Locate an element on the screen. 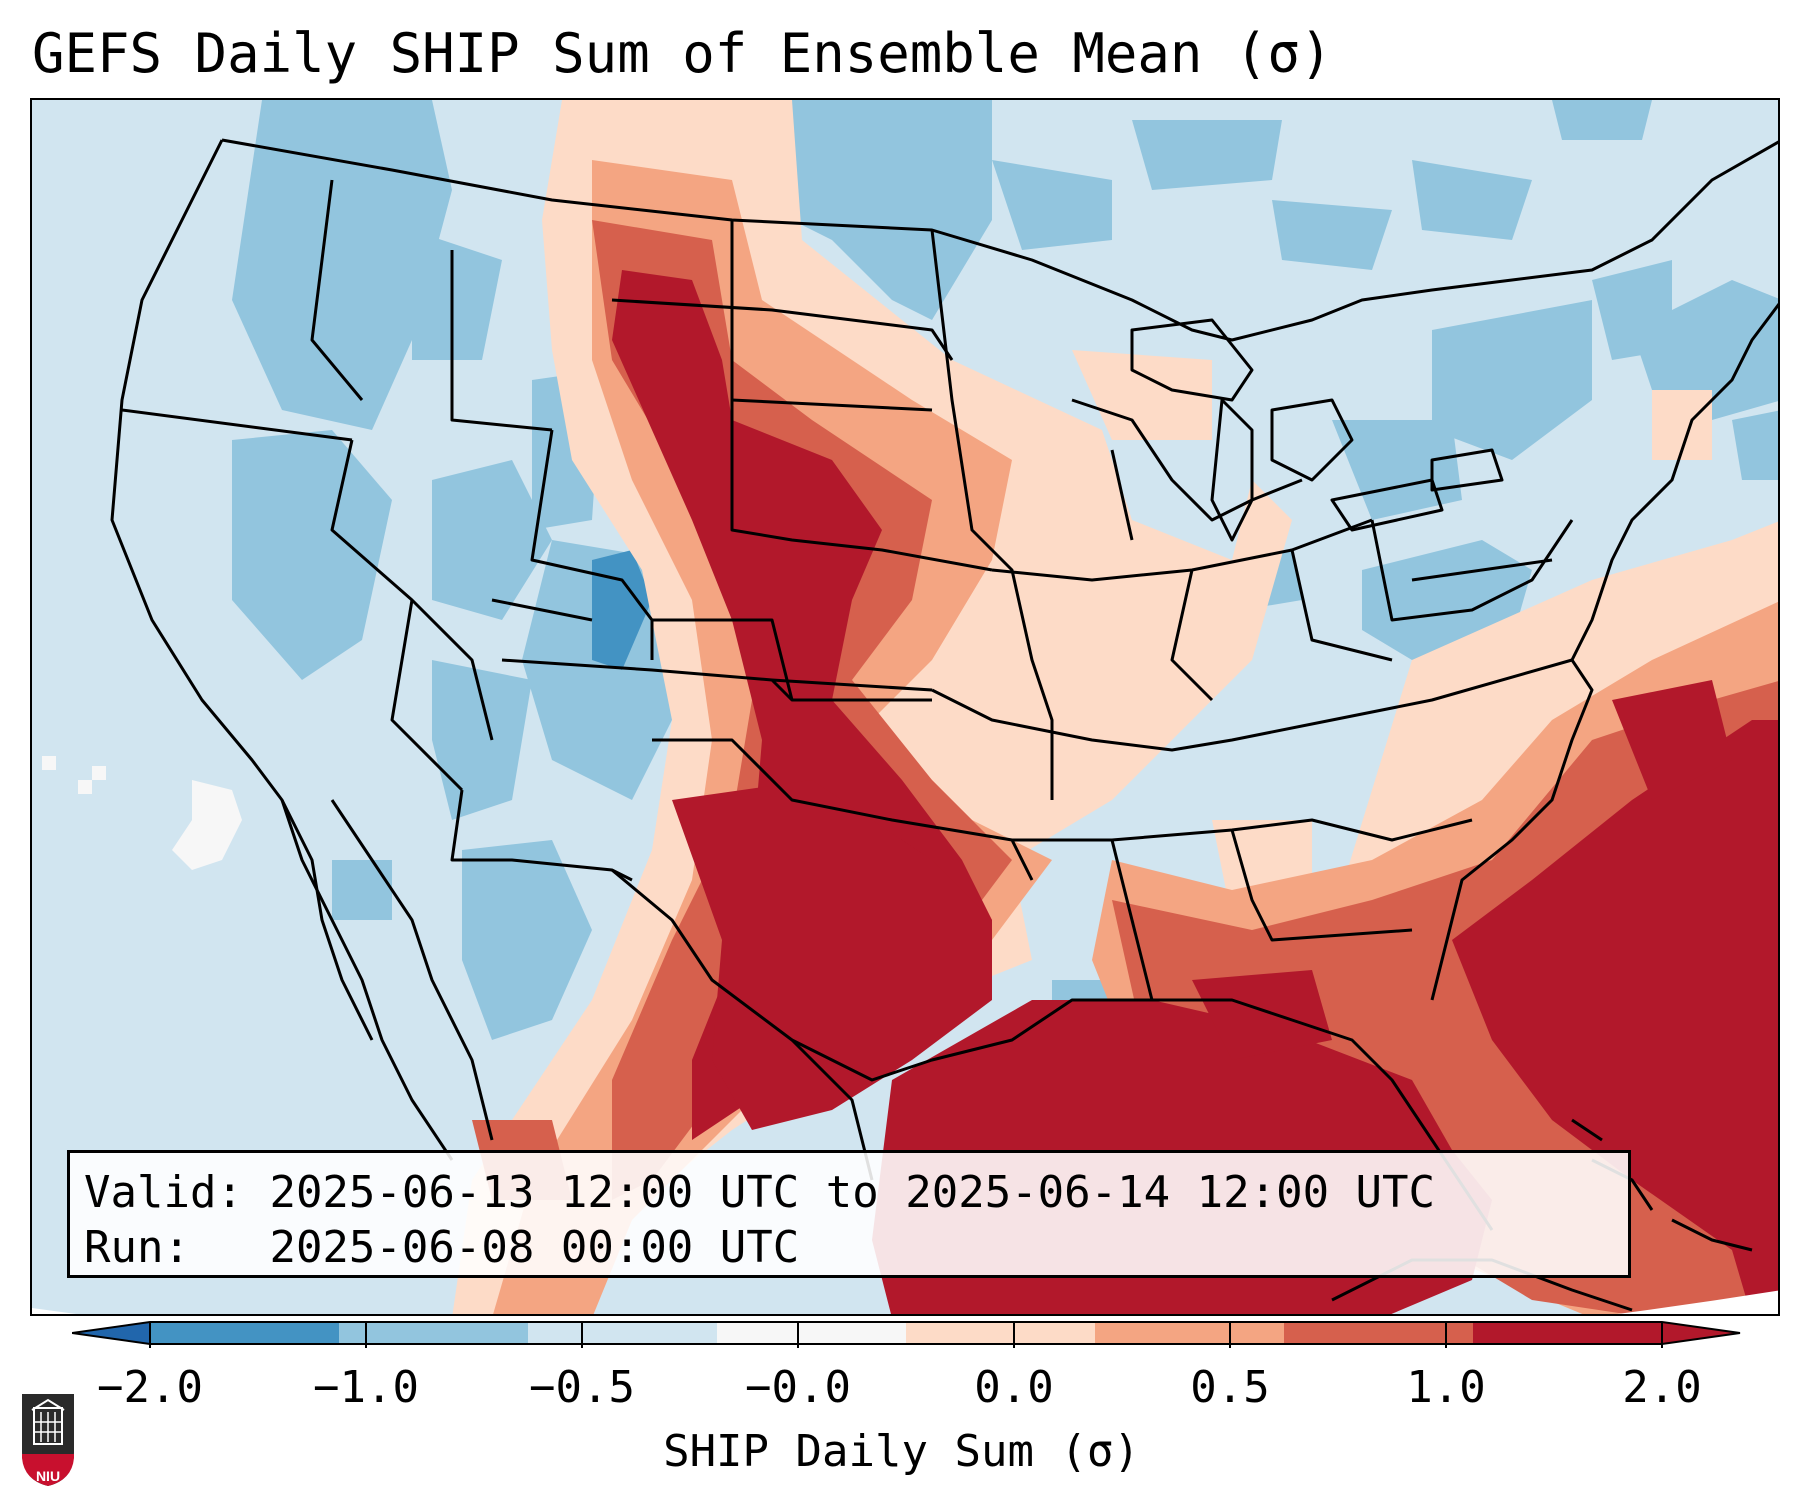 The height and width of the screenshot is (1506, 1803). colorbar is located at coordinates (906, 1334).